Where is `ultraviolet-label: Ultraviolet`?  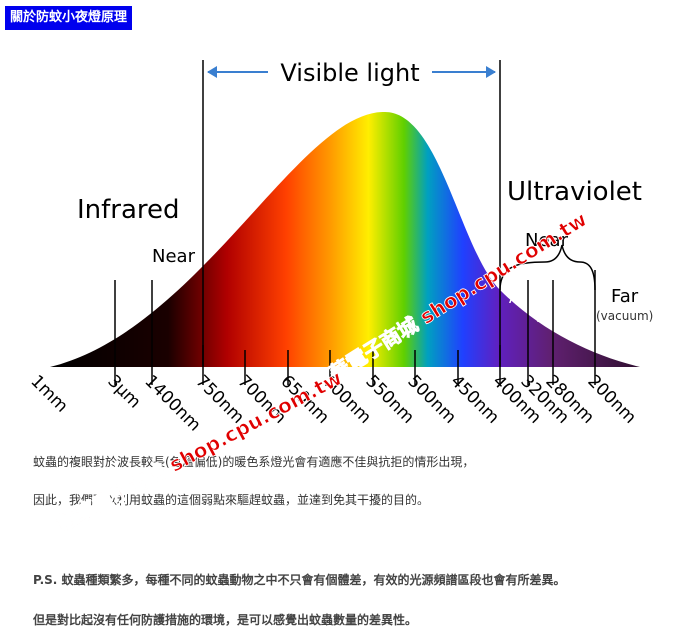 ultraviolet-label: Ultraviolet is located at coordinates (574, 192).